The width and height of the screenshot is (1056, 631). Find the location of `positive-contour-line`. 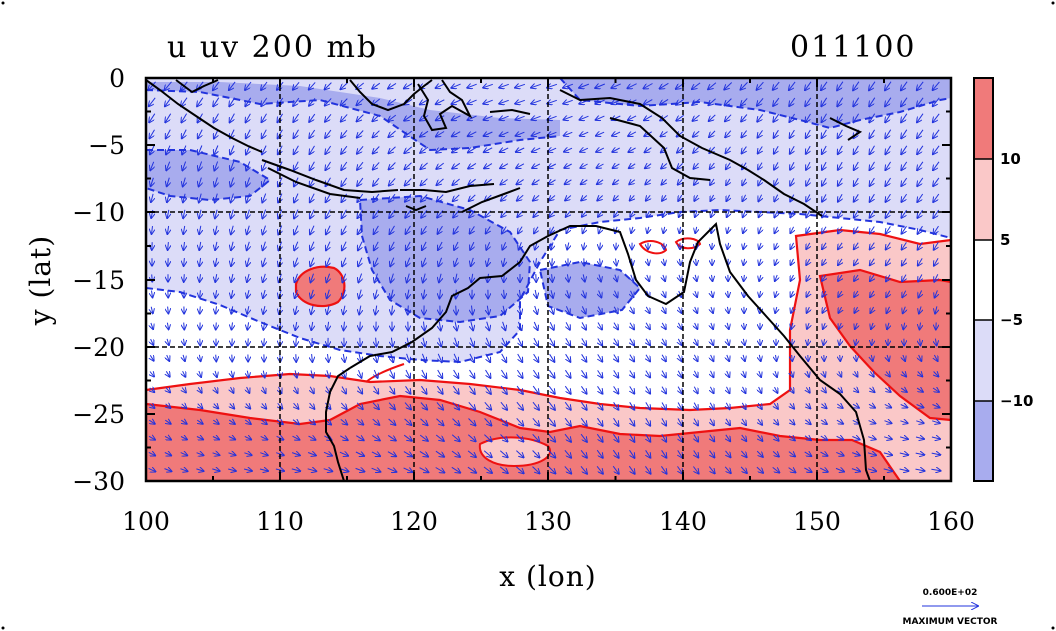

positive-contour-line is located at coordinates (385, 373).